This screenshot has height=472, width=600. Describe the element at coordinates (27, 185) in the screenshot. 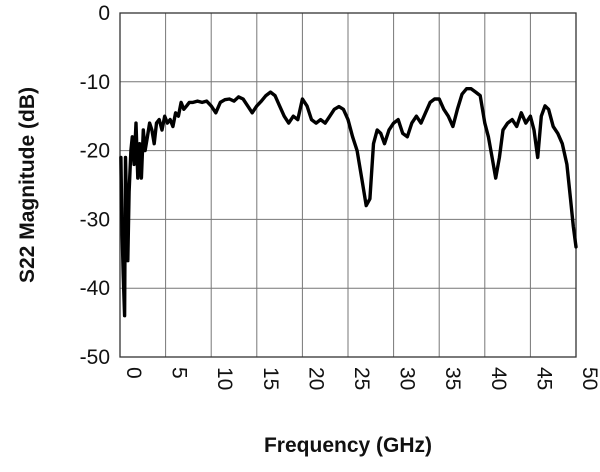

I see `y-axis-label: S22 Magnitude (dB)` at that location.